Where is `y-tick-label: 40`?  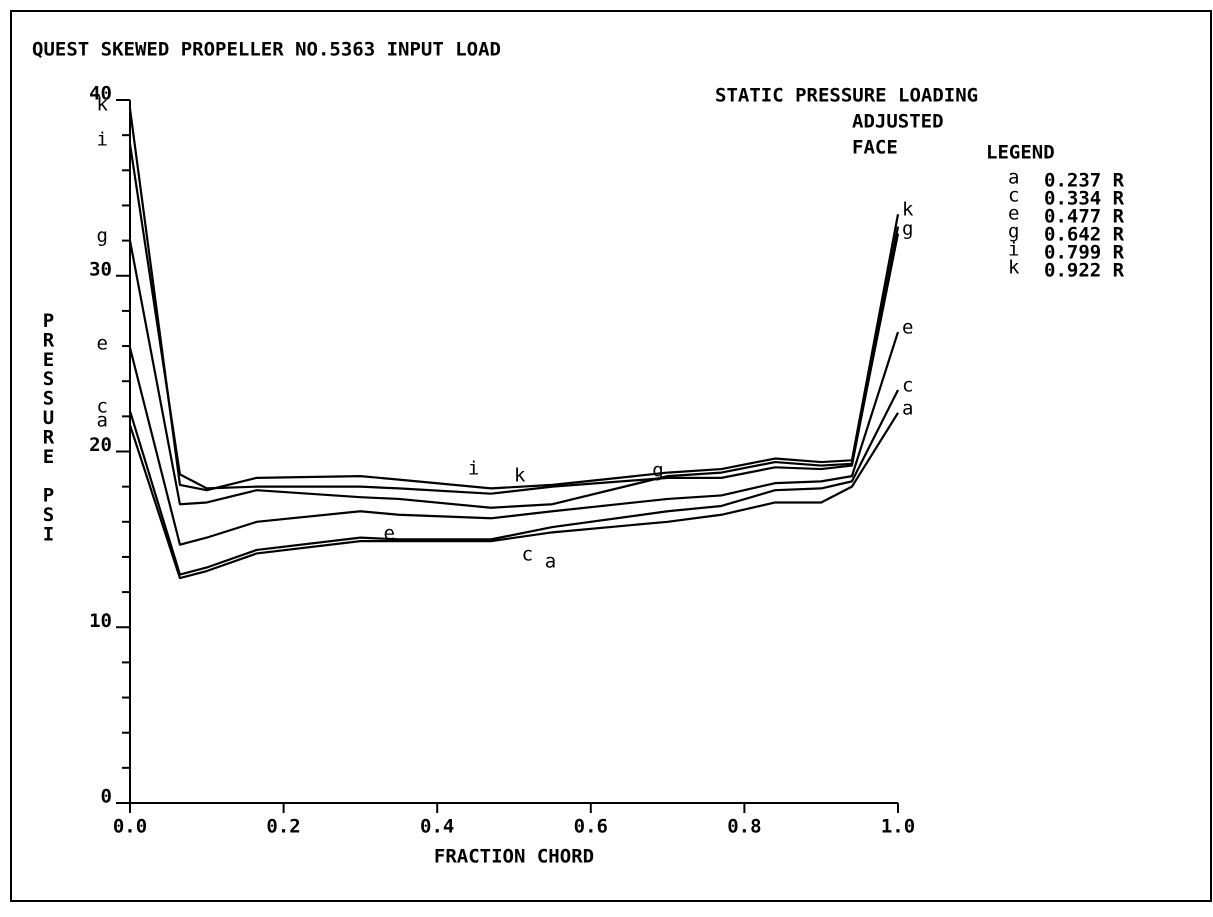 y-tick-label: 40 is located at coordinates (100, 94).